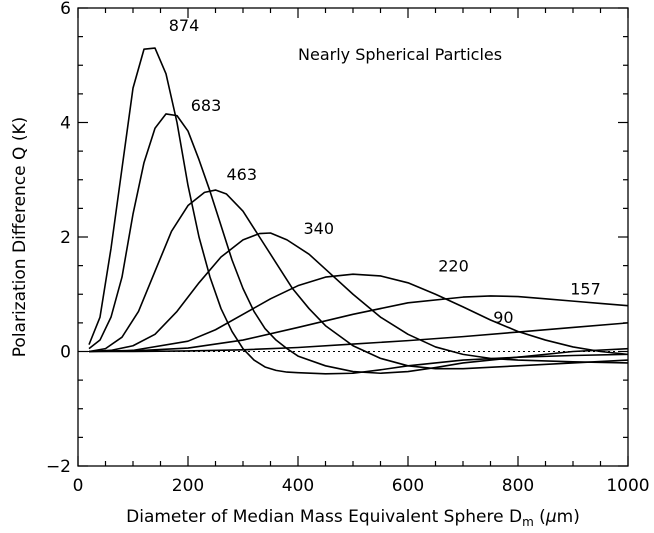 The height and width of the screenshot is (533, 654). I want to click on x-tick-label: 0, so click(78, 486).